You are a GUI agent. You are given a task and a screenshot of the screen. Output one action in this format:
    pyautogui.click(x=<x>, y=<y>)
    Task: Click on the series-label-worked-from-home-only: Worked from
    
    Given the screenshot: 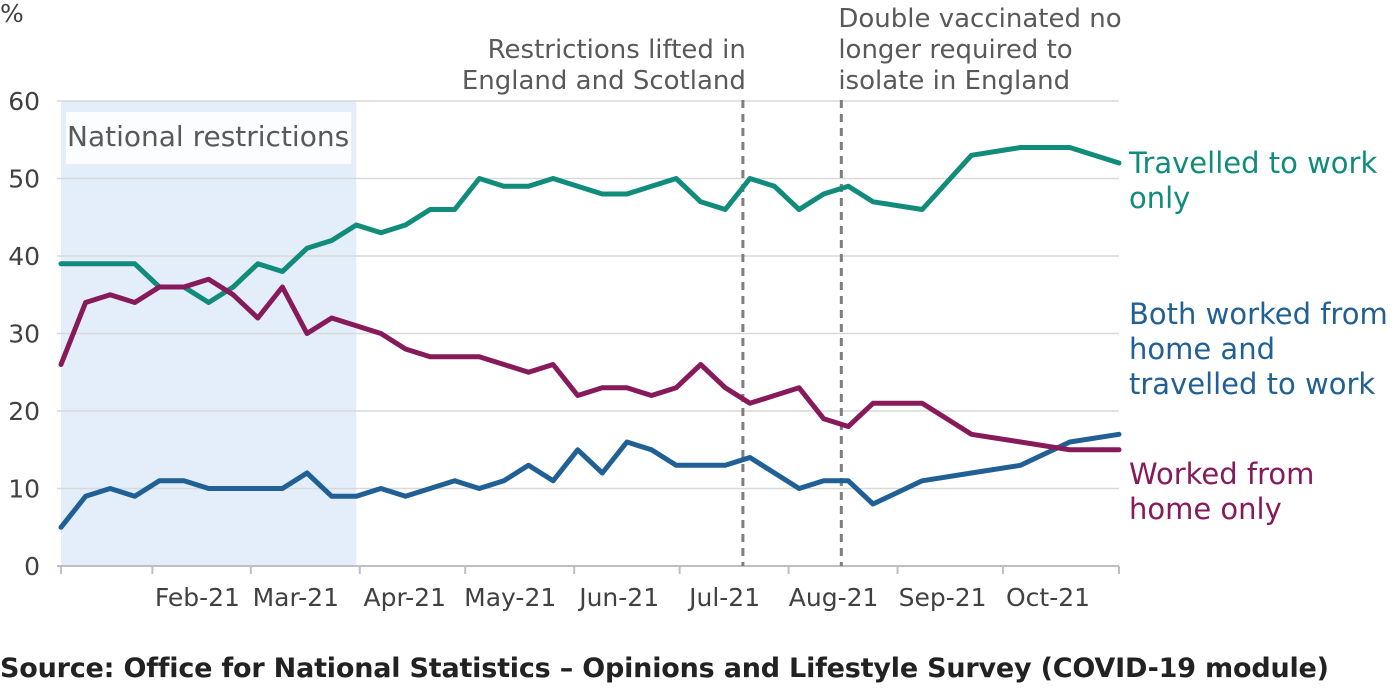 What is the action you would take?
    pyautogui.click(x=1221, y=474)
    